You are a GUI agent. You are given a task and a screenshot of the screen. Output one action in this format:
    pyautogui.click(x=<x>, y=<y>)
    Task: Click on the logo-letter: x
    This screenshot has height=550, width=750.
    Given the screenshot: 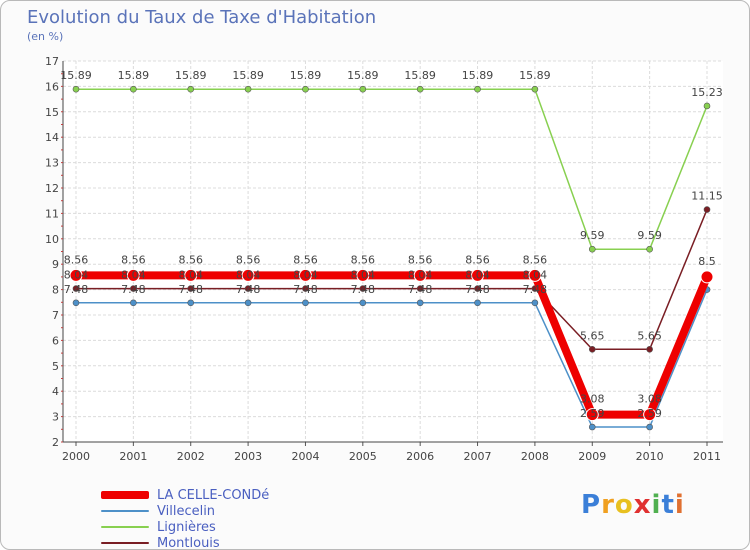 What is the action you would take?
    pyautogui.click(x=642, y=505)
    